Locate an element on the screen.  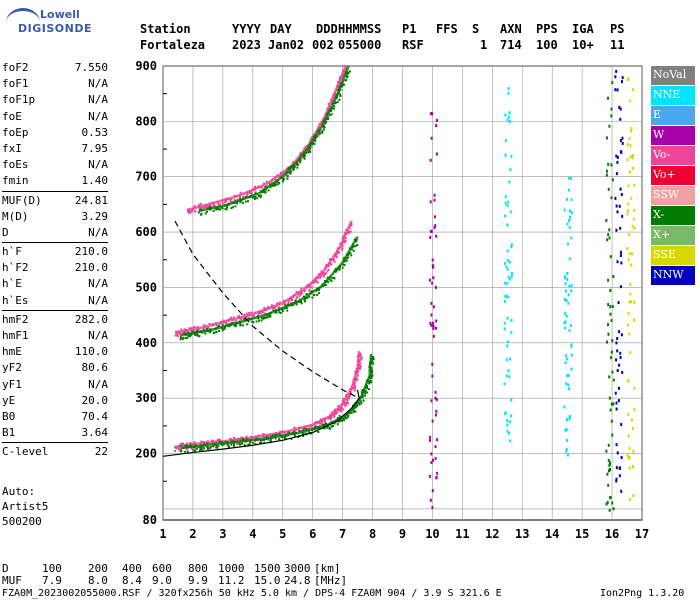
header-value-8: 100 is located at coordinates (547, 45).